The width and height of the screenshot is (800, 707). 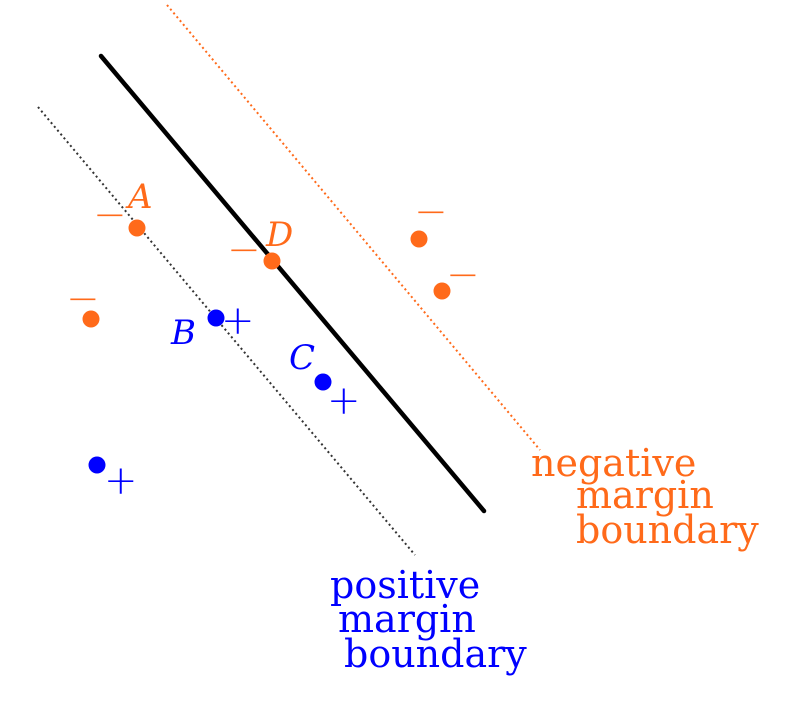 What do you see at coordinates (405, 585) in the screenshot?
I see `positive-caption-line1: positive` at bounding box center [405, 585].